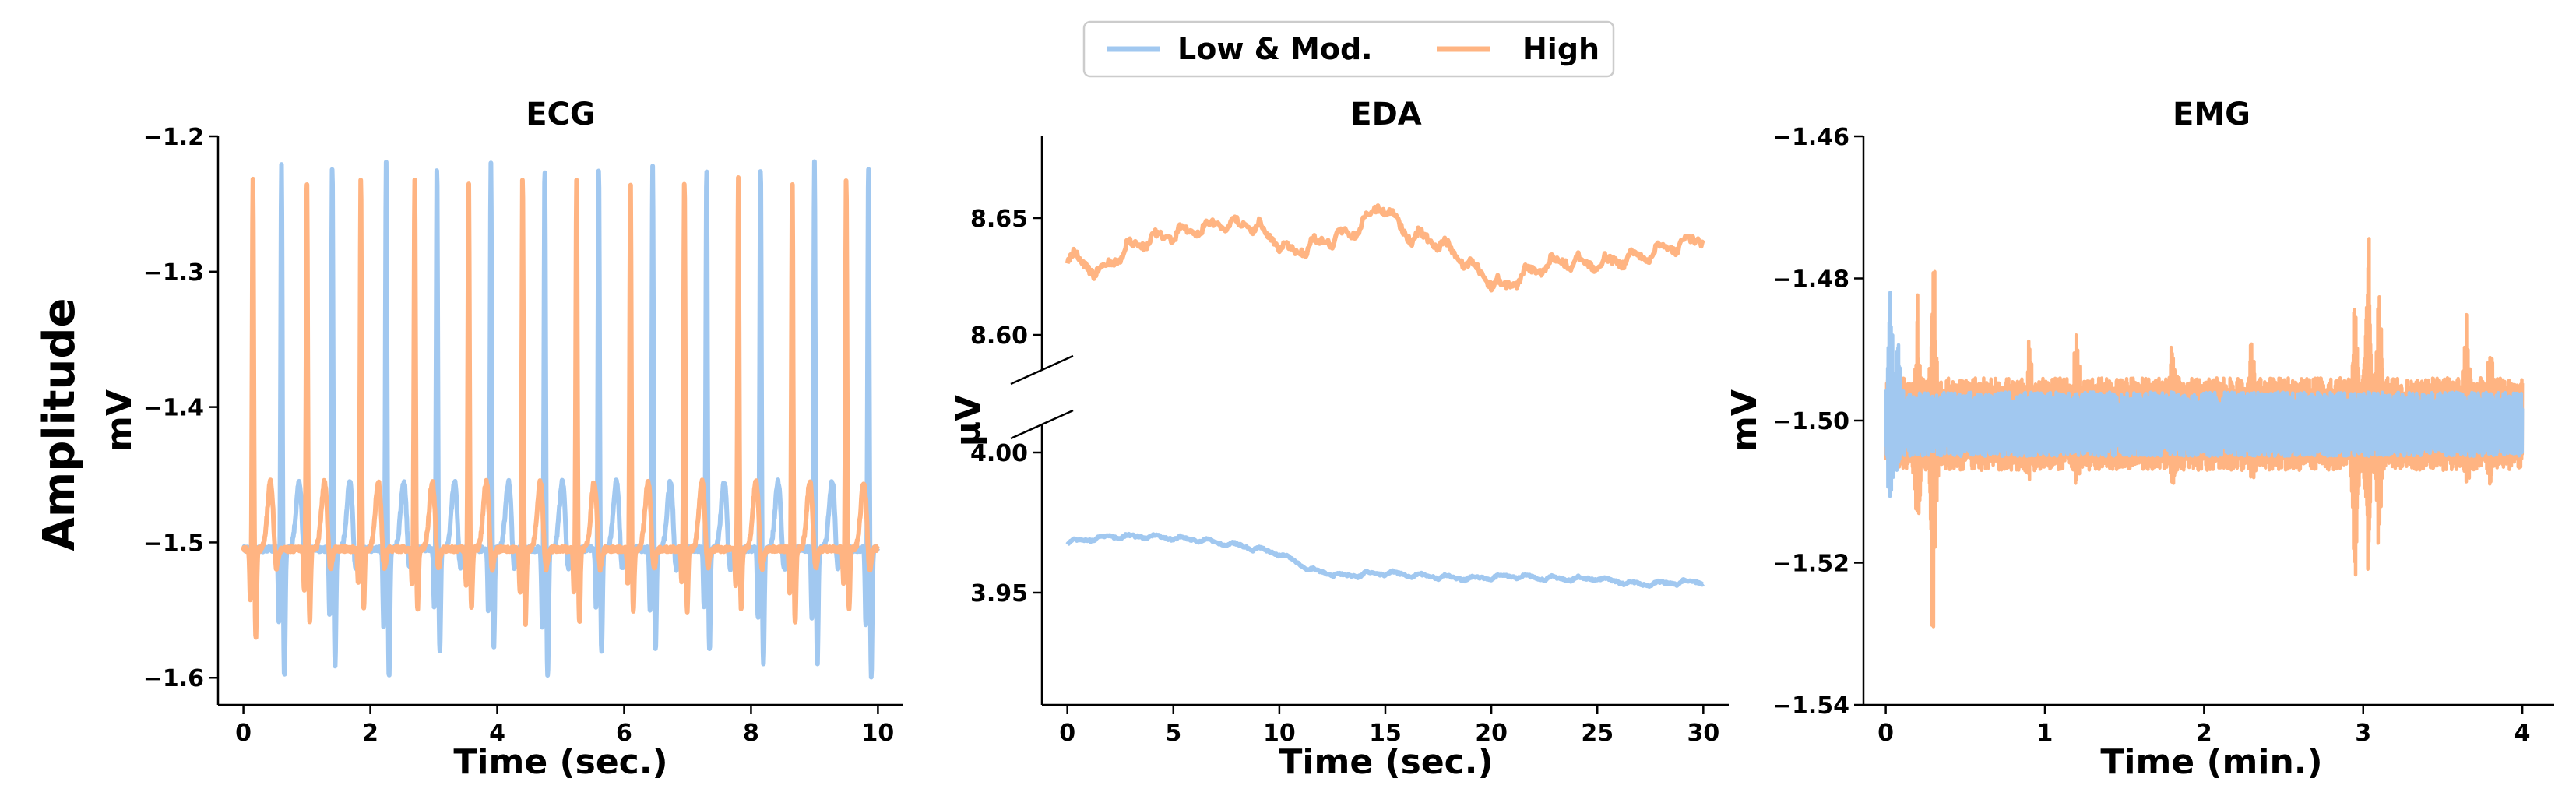 This screenshot has height=803, width=2576. I want to click on eda-ylabel: μV, so click(968, 420).